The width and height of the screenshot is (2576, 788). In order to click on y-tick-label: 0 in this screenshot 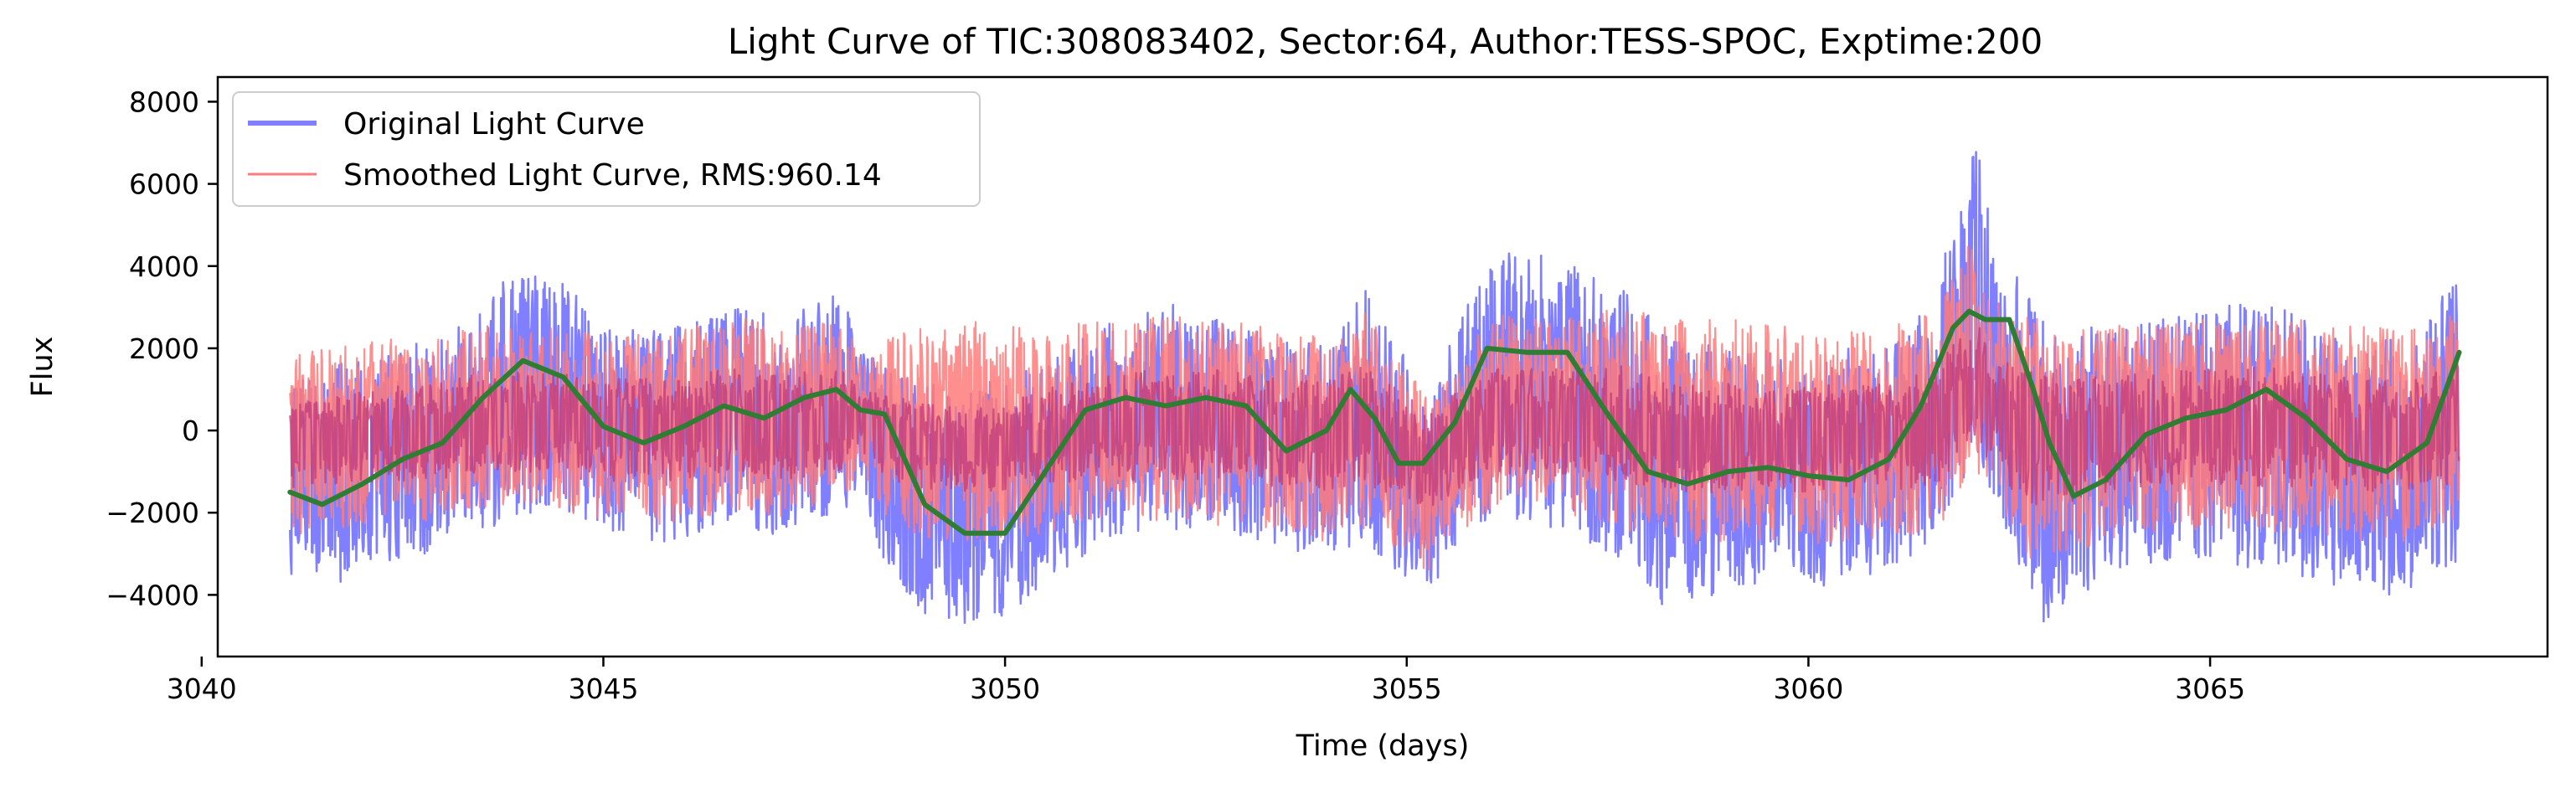, I will do `click(190, 431)`.